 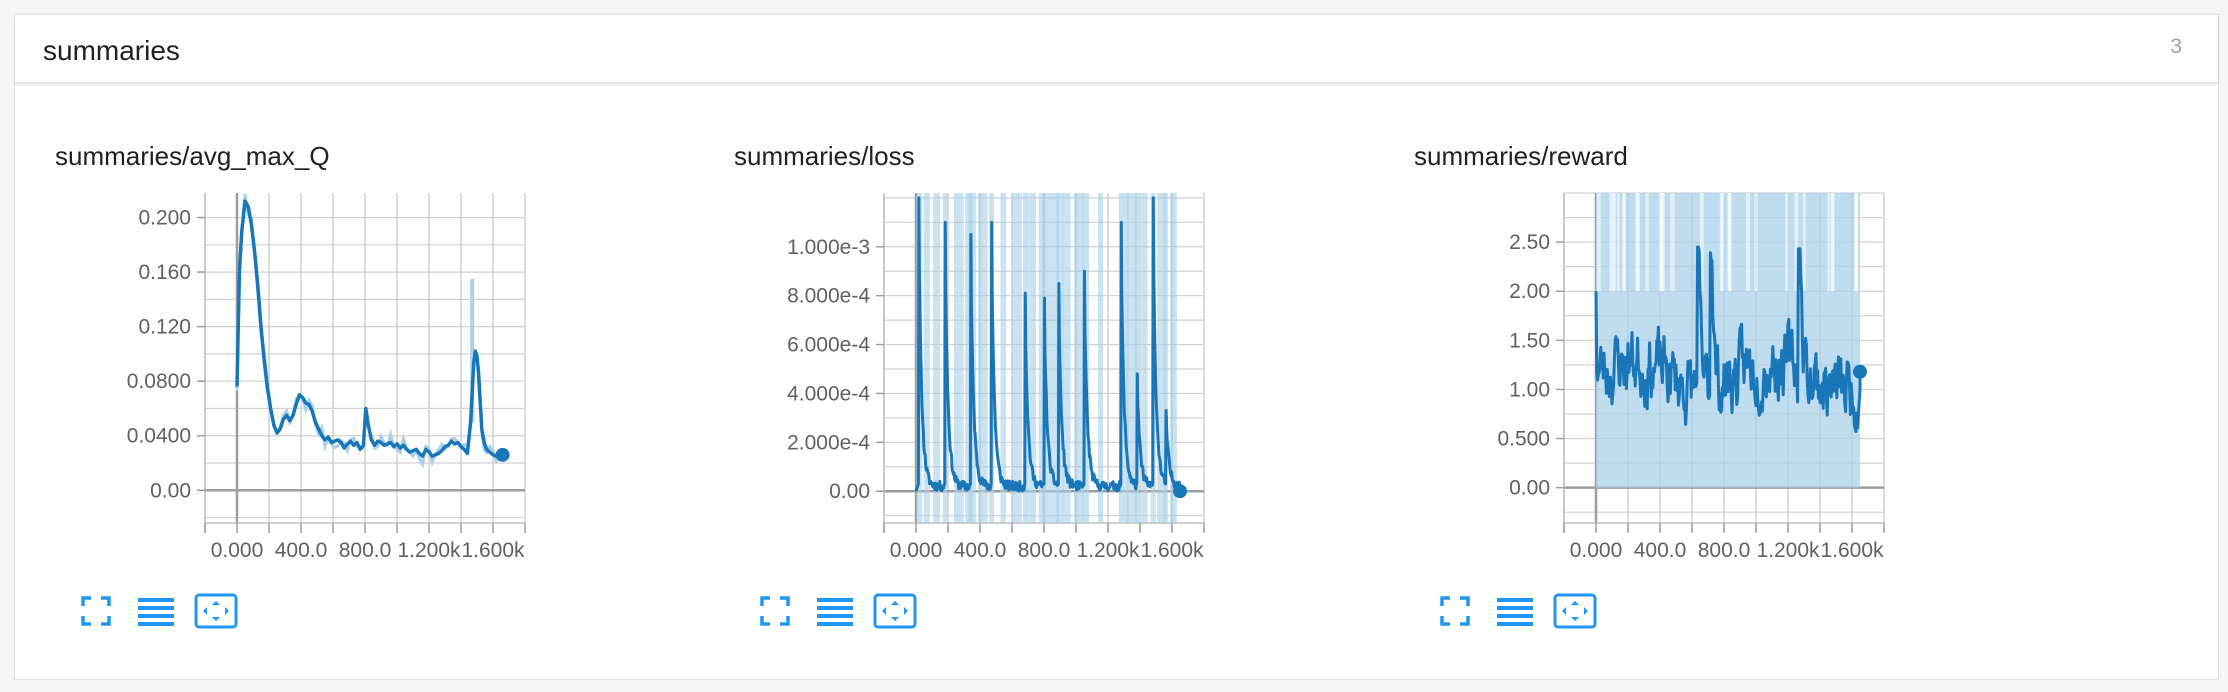 What do you see at coordinates (1529, 340) in the screenshot?
I see `y-tick-label: 1.50` at bounding box center [1529, 340].